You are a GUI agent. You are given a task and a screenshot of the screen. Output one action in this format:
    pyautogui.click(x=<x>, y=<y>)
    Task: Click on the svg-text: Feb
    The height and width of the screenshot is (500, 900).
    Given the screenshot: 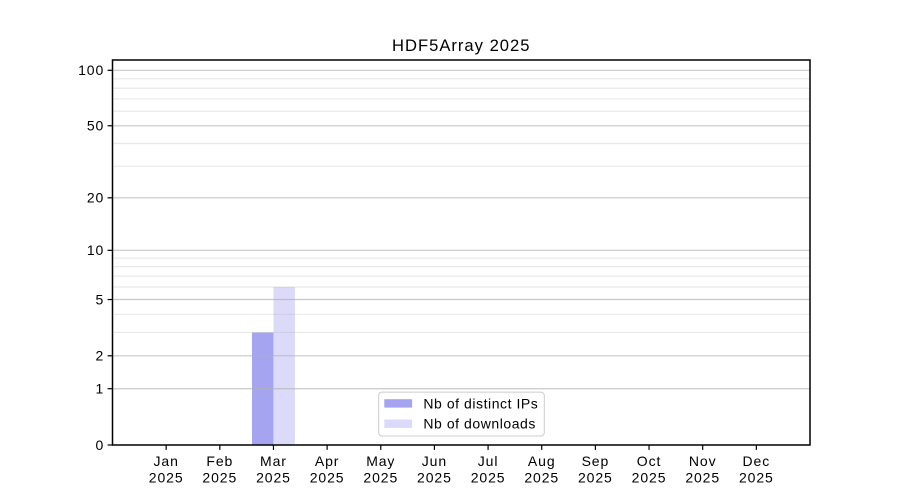 What is the action you would take?
    pyautogui.click(x=219, y=461)
    